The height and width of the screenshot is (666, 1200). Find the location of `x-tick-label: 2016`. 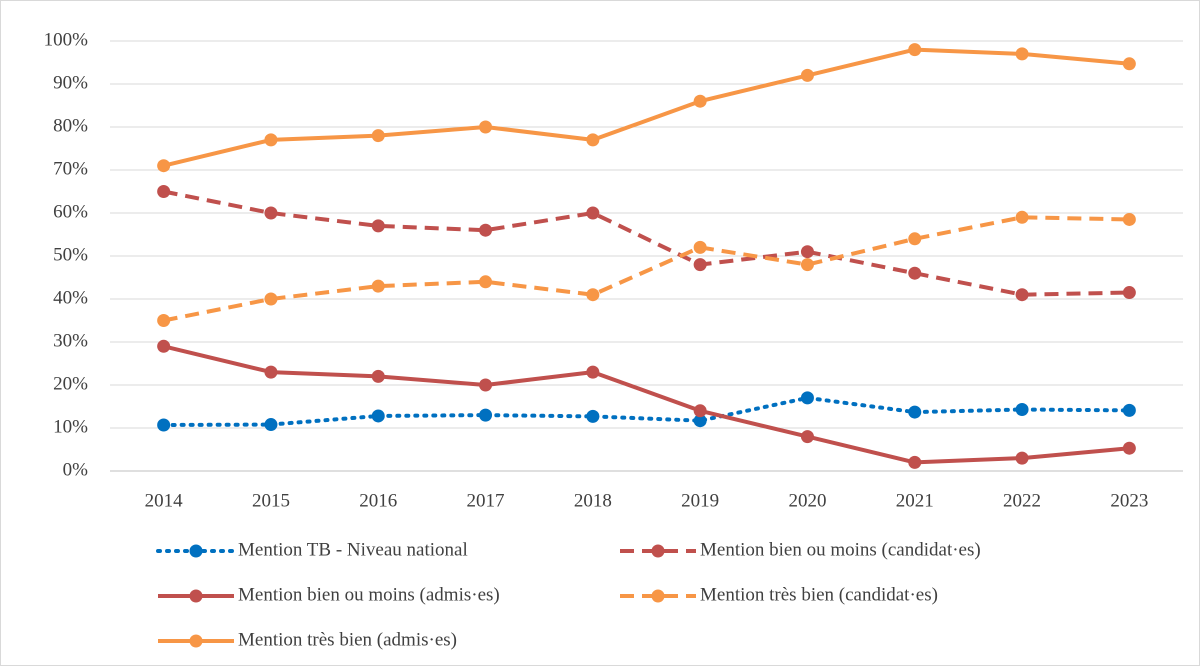

x-tick-label: 2016 is located at coordinates (378, 500).